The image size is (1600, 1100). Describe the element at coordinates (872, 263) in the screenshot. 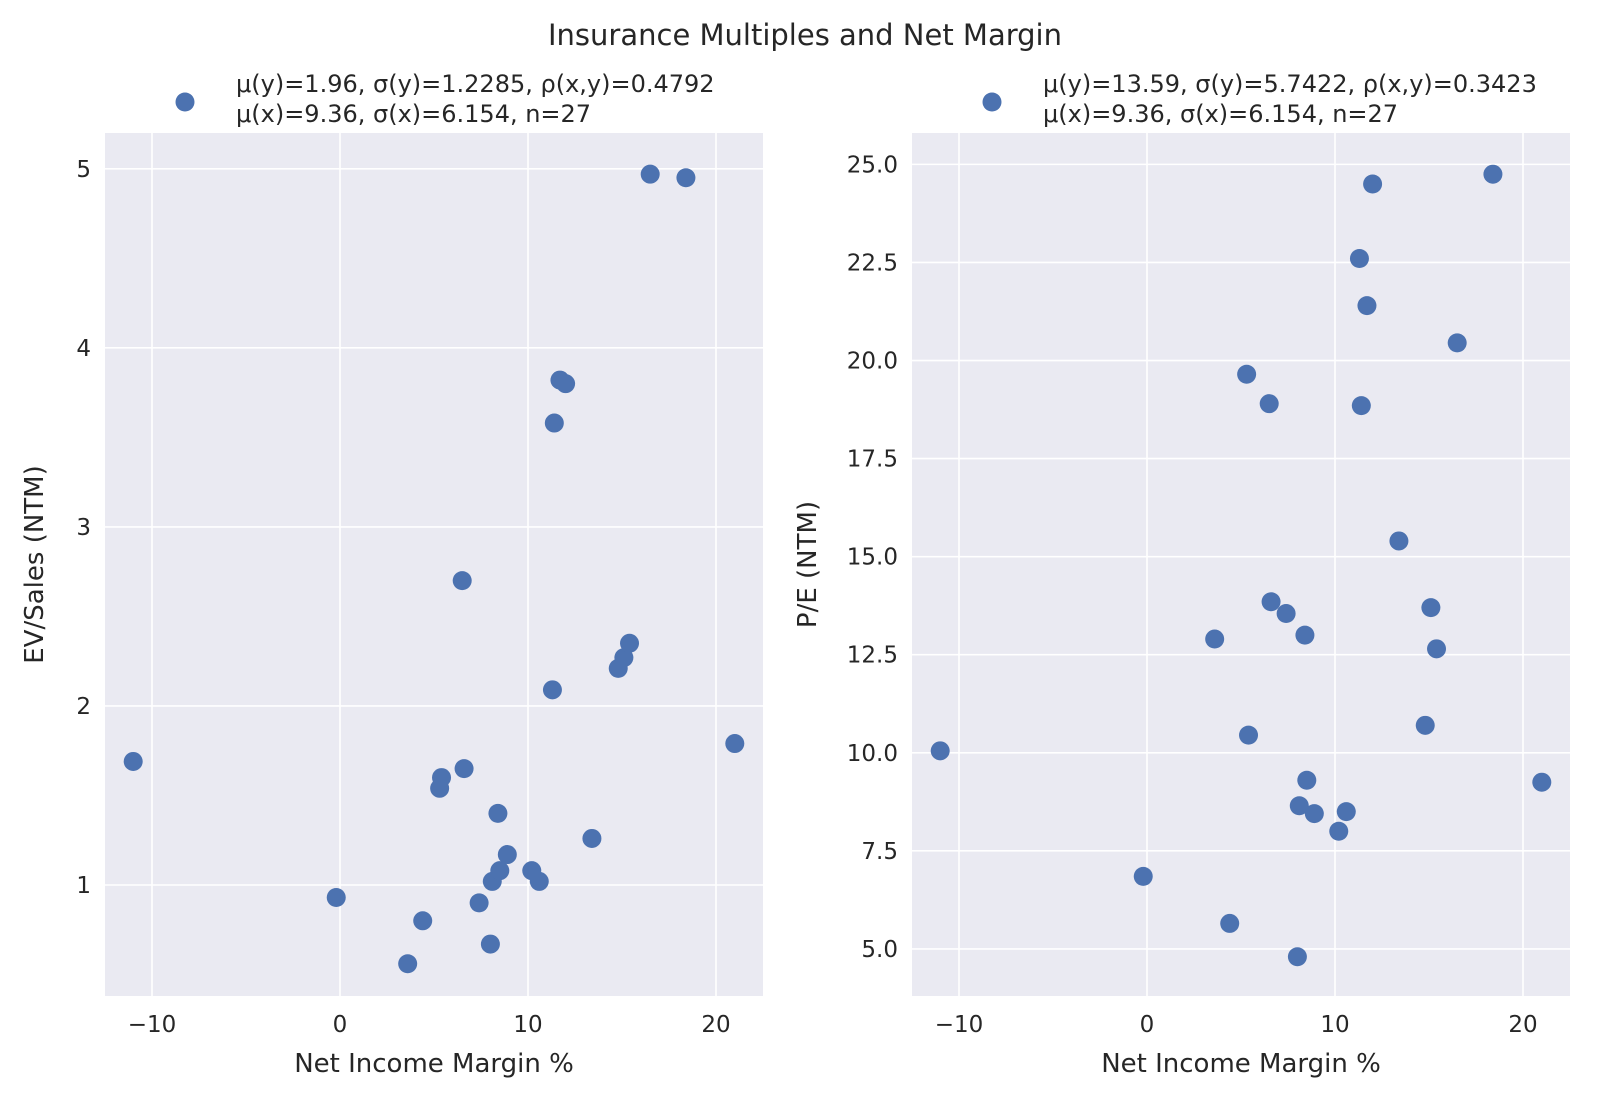

I see `y-tick-label: 22.5` at that location.